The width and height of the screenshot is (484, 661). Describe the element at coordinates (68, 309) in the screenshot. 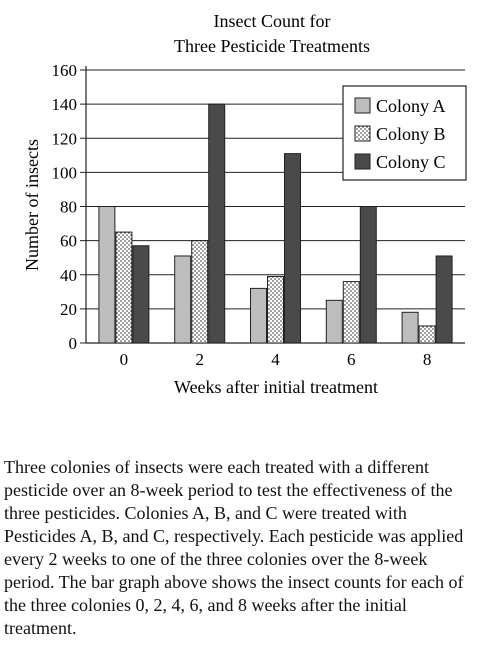

I see `y-tick-label: 20` at that location.